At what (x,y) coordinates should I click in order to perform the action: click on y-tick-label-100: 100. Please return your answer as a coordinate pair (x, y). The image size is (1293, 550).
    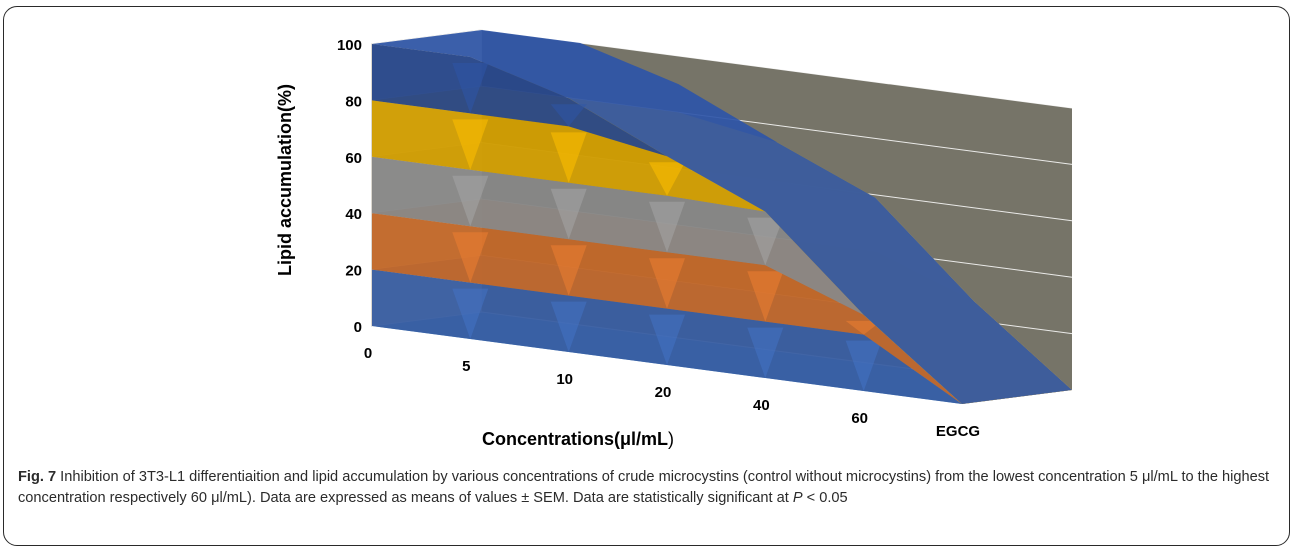
    Looking at the image, I should click on (349, 45).